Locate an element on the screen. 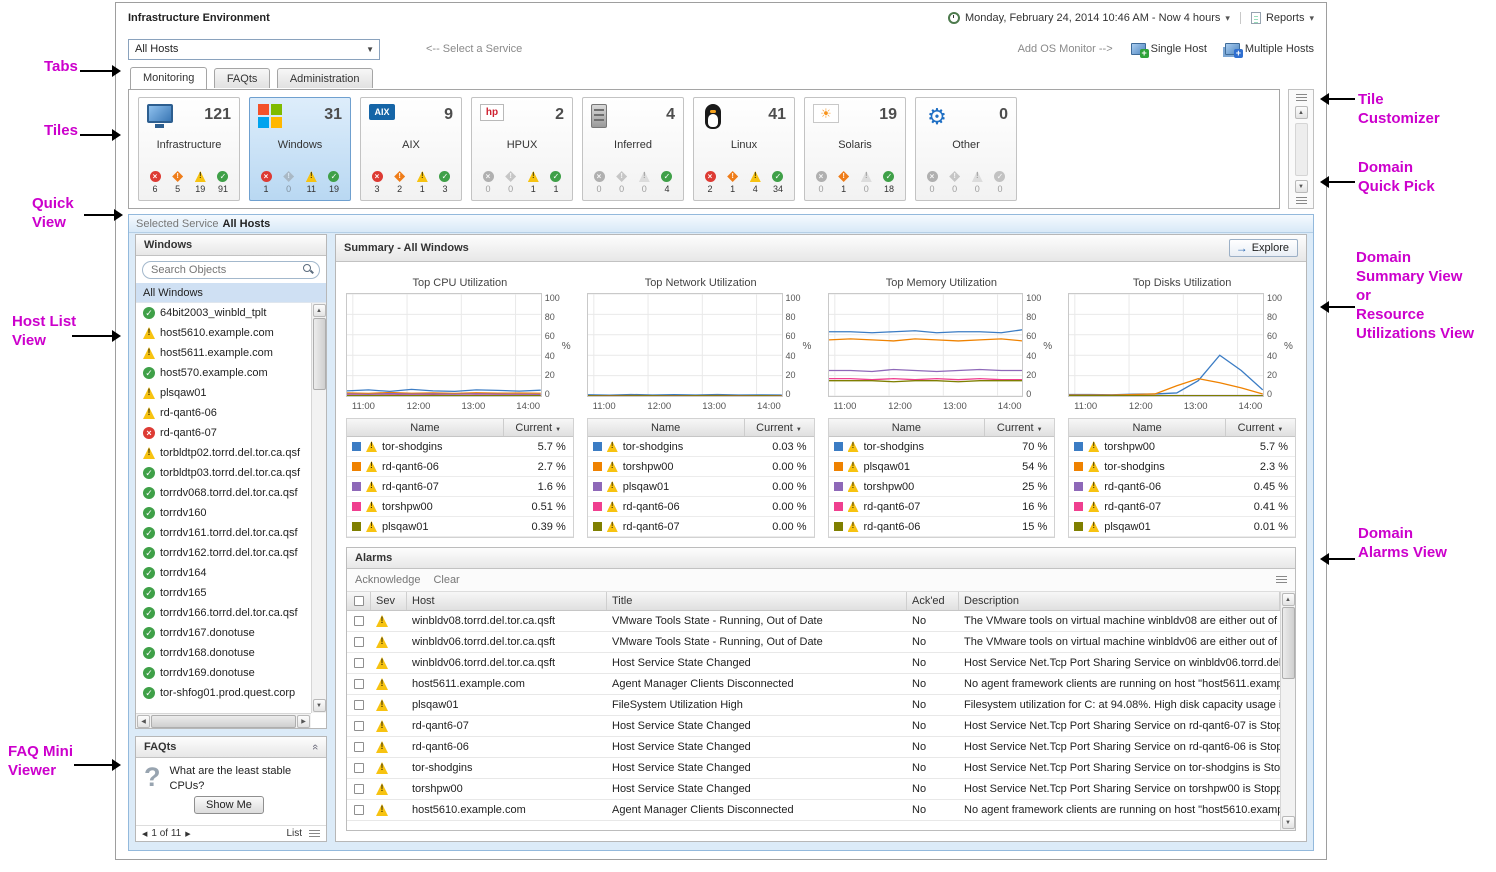 The image size is (1496, 872). tile-hpux: hp 2 HPUX × 0! 0! 1 ✓ 1 is located at coordinates (522, 149).